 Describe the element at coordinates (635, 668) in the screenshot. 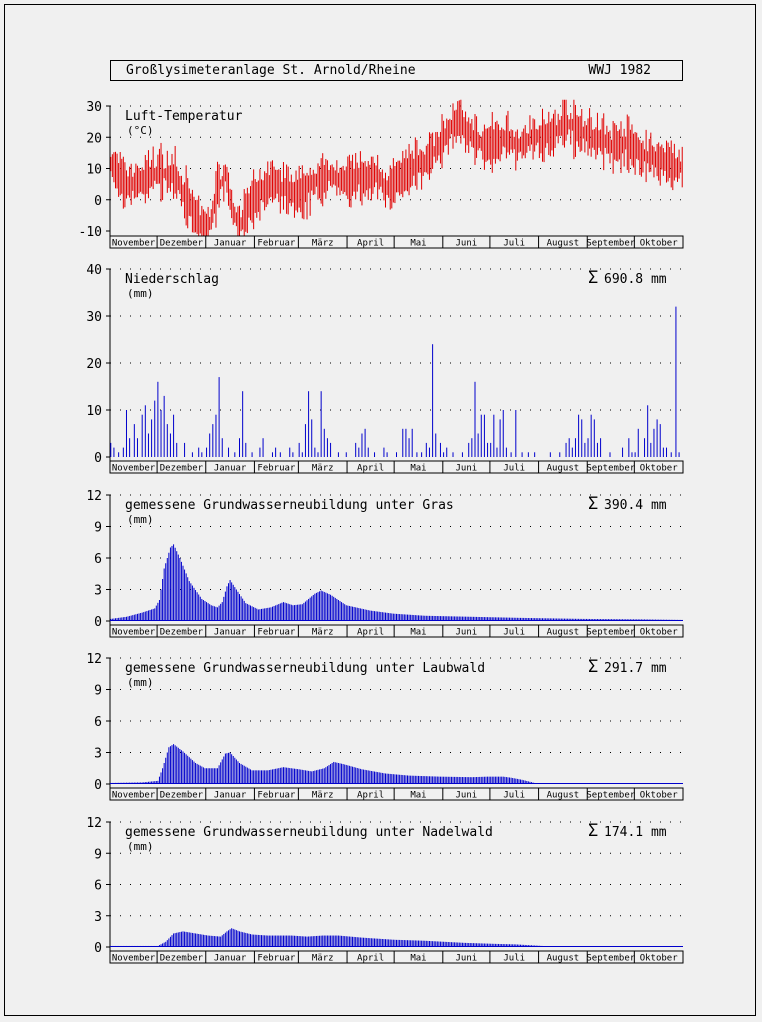

I see `sum-value: 291.7 mm` at that location.